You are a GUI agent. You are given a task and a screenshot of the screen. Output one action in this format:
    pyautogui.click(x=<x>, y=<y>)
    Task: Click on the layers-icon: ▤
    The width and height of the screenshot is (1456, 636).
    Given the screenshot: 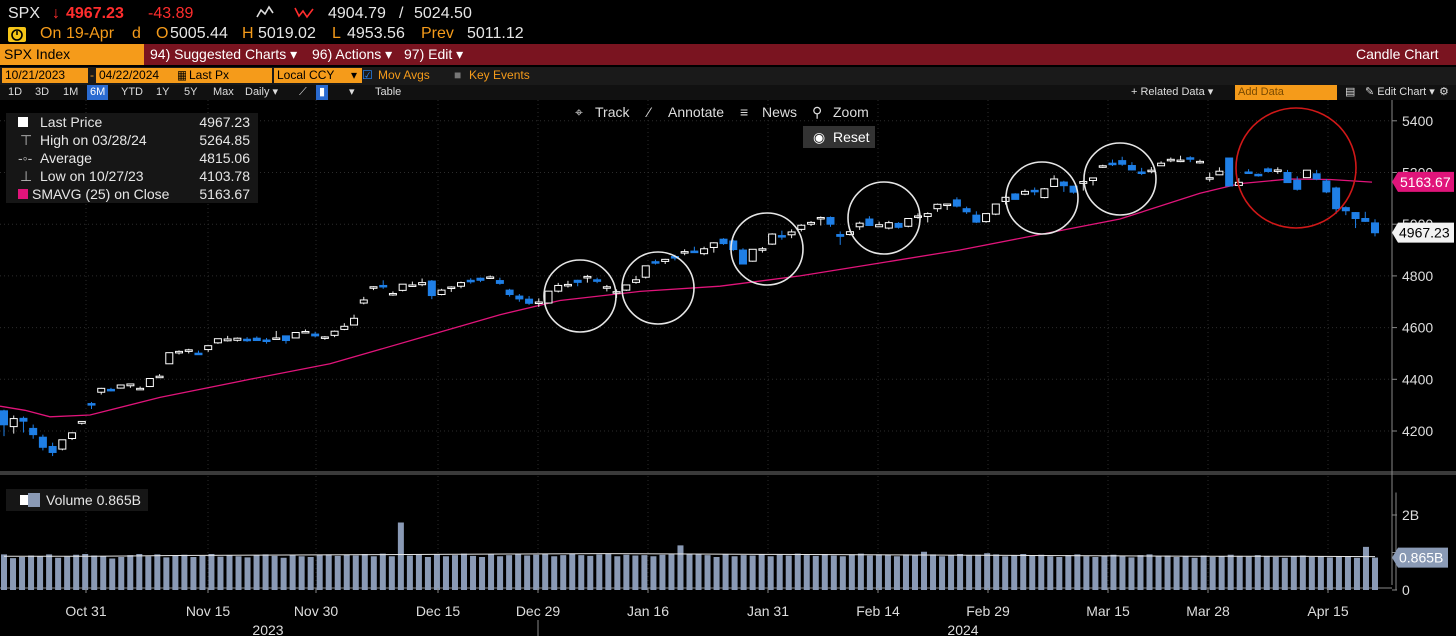 What is the action you would take?
    pyautogui.click(x=1350, y=92)
    